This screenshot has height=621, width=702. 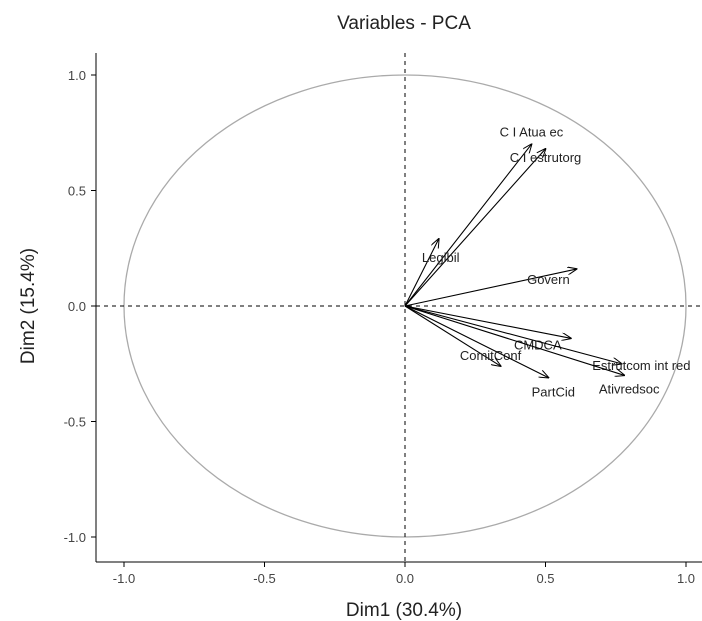 I want to click on vector-label: CMDCA, so click(x=538, y=344).